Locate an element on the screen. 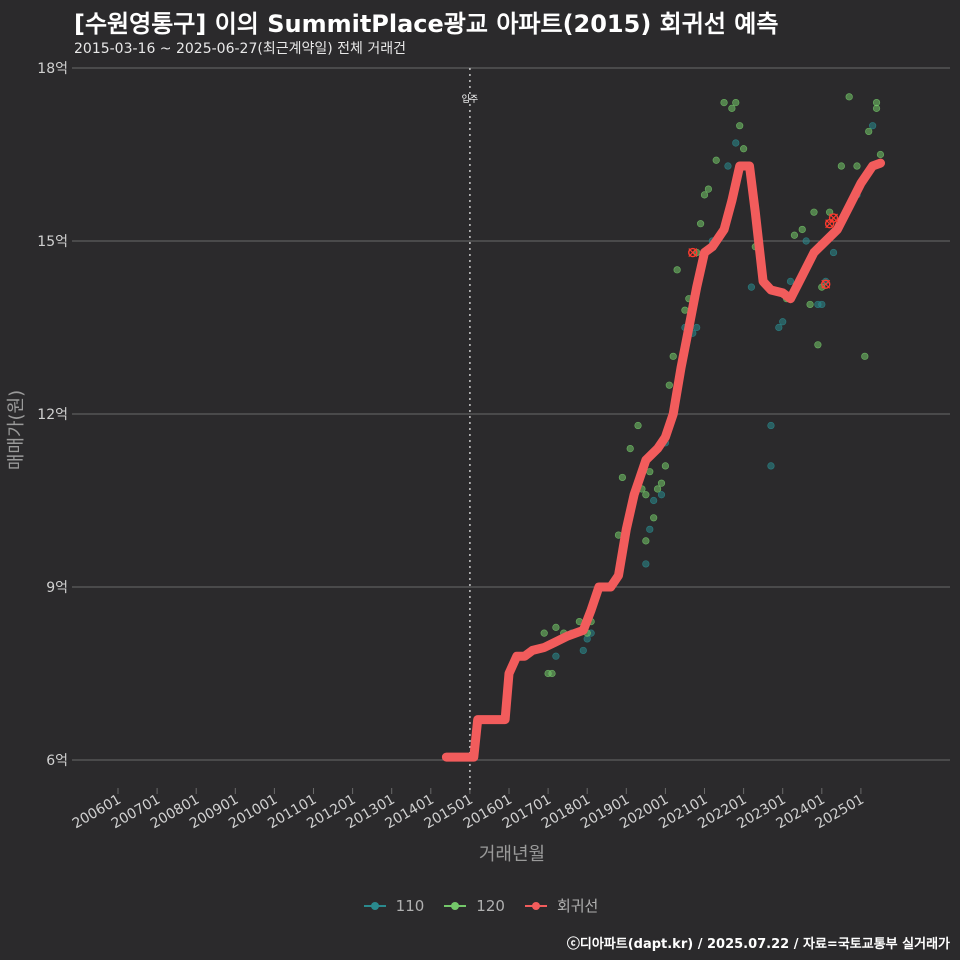 The height and width of the screenshot is (960, 960). legend-item-regression: 회귀선 is located at coordinates (560, 905).